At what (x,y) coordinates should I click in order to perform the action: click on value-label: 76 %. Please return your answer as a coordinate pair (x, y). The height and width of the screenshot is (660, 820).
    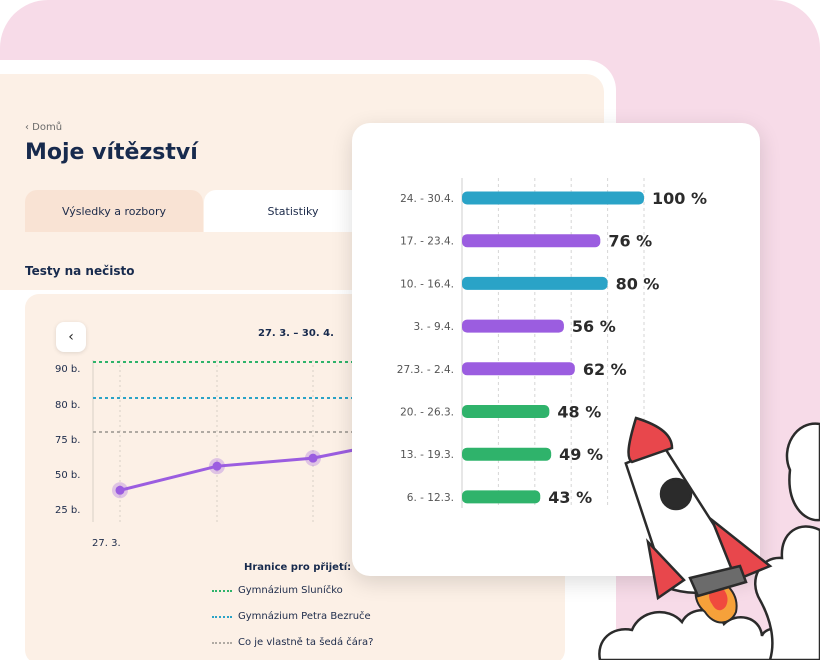
    Looking at the image, I should click on (630, 241).